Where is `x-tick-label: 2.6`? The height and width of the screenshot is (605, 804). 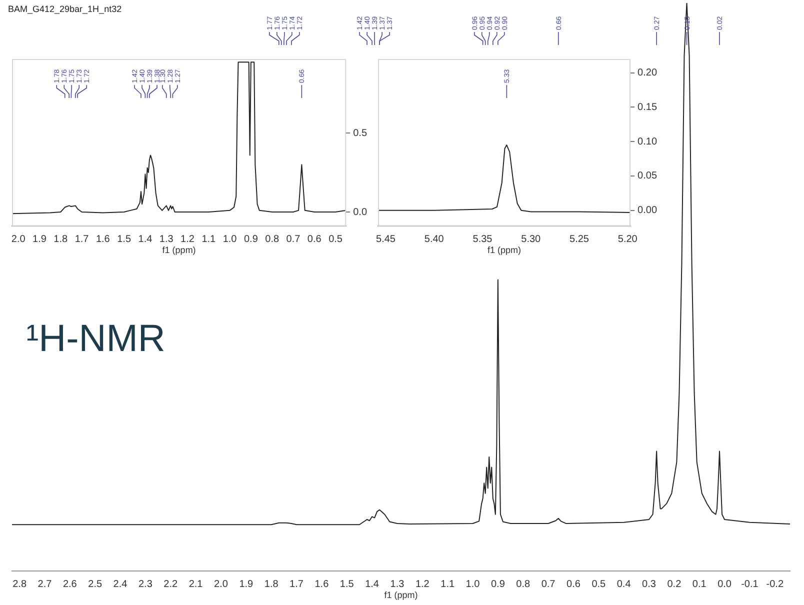
x-tick-label: 2.6 is located at coordinates (70, 584).